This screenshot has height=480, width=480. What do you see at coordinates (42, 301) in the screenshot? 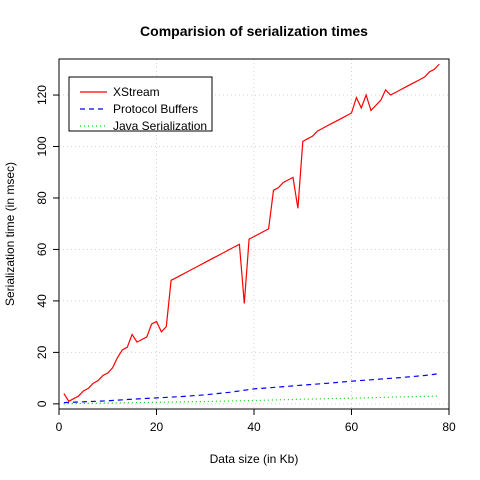
I see `y-tick-label: 40` at bounding box center [42, 301].